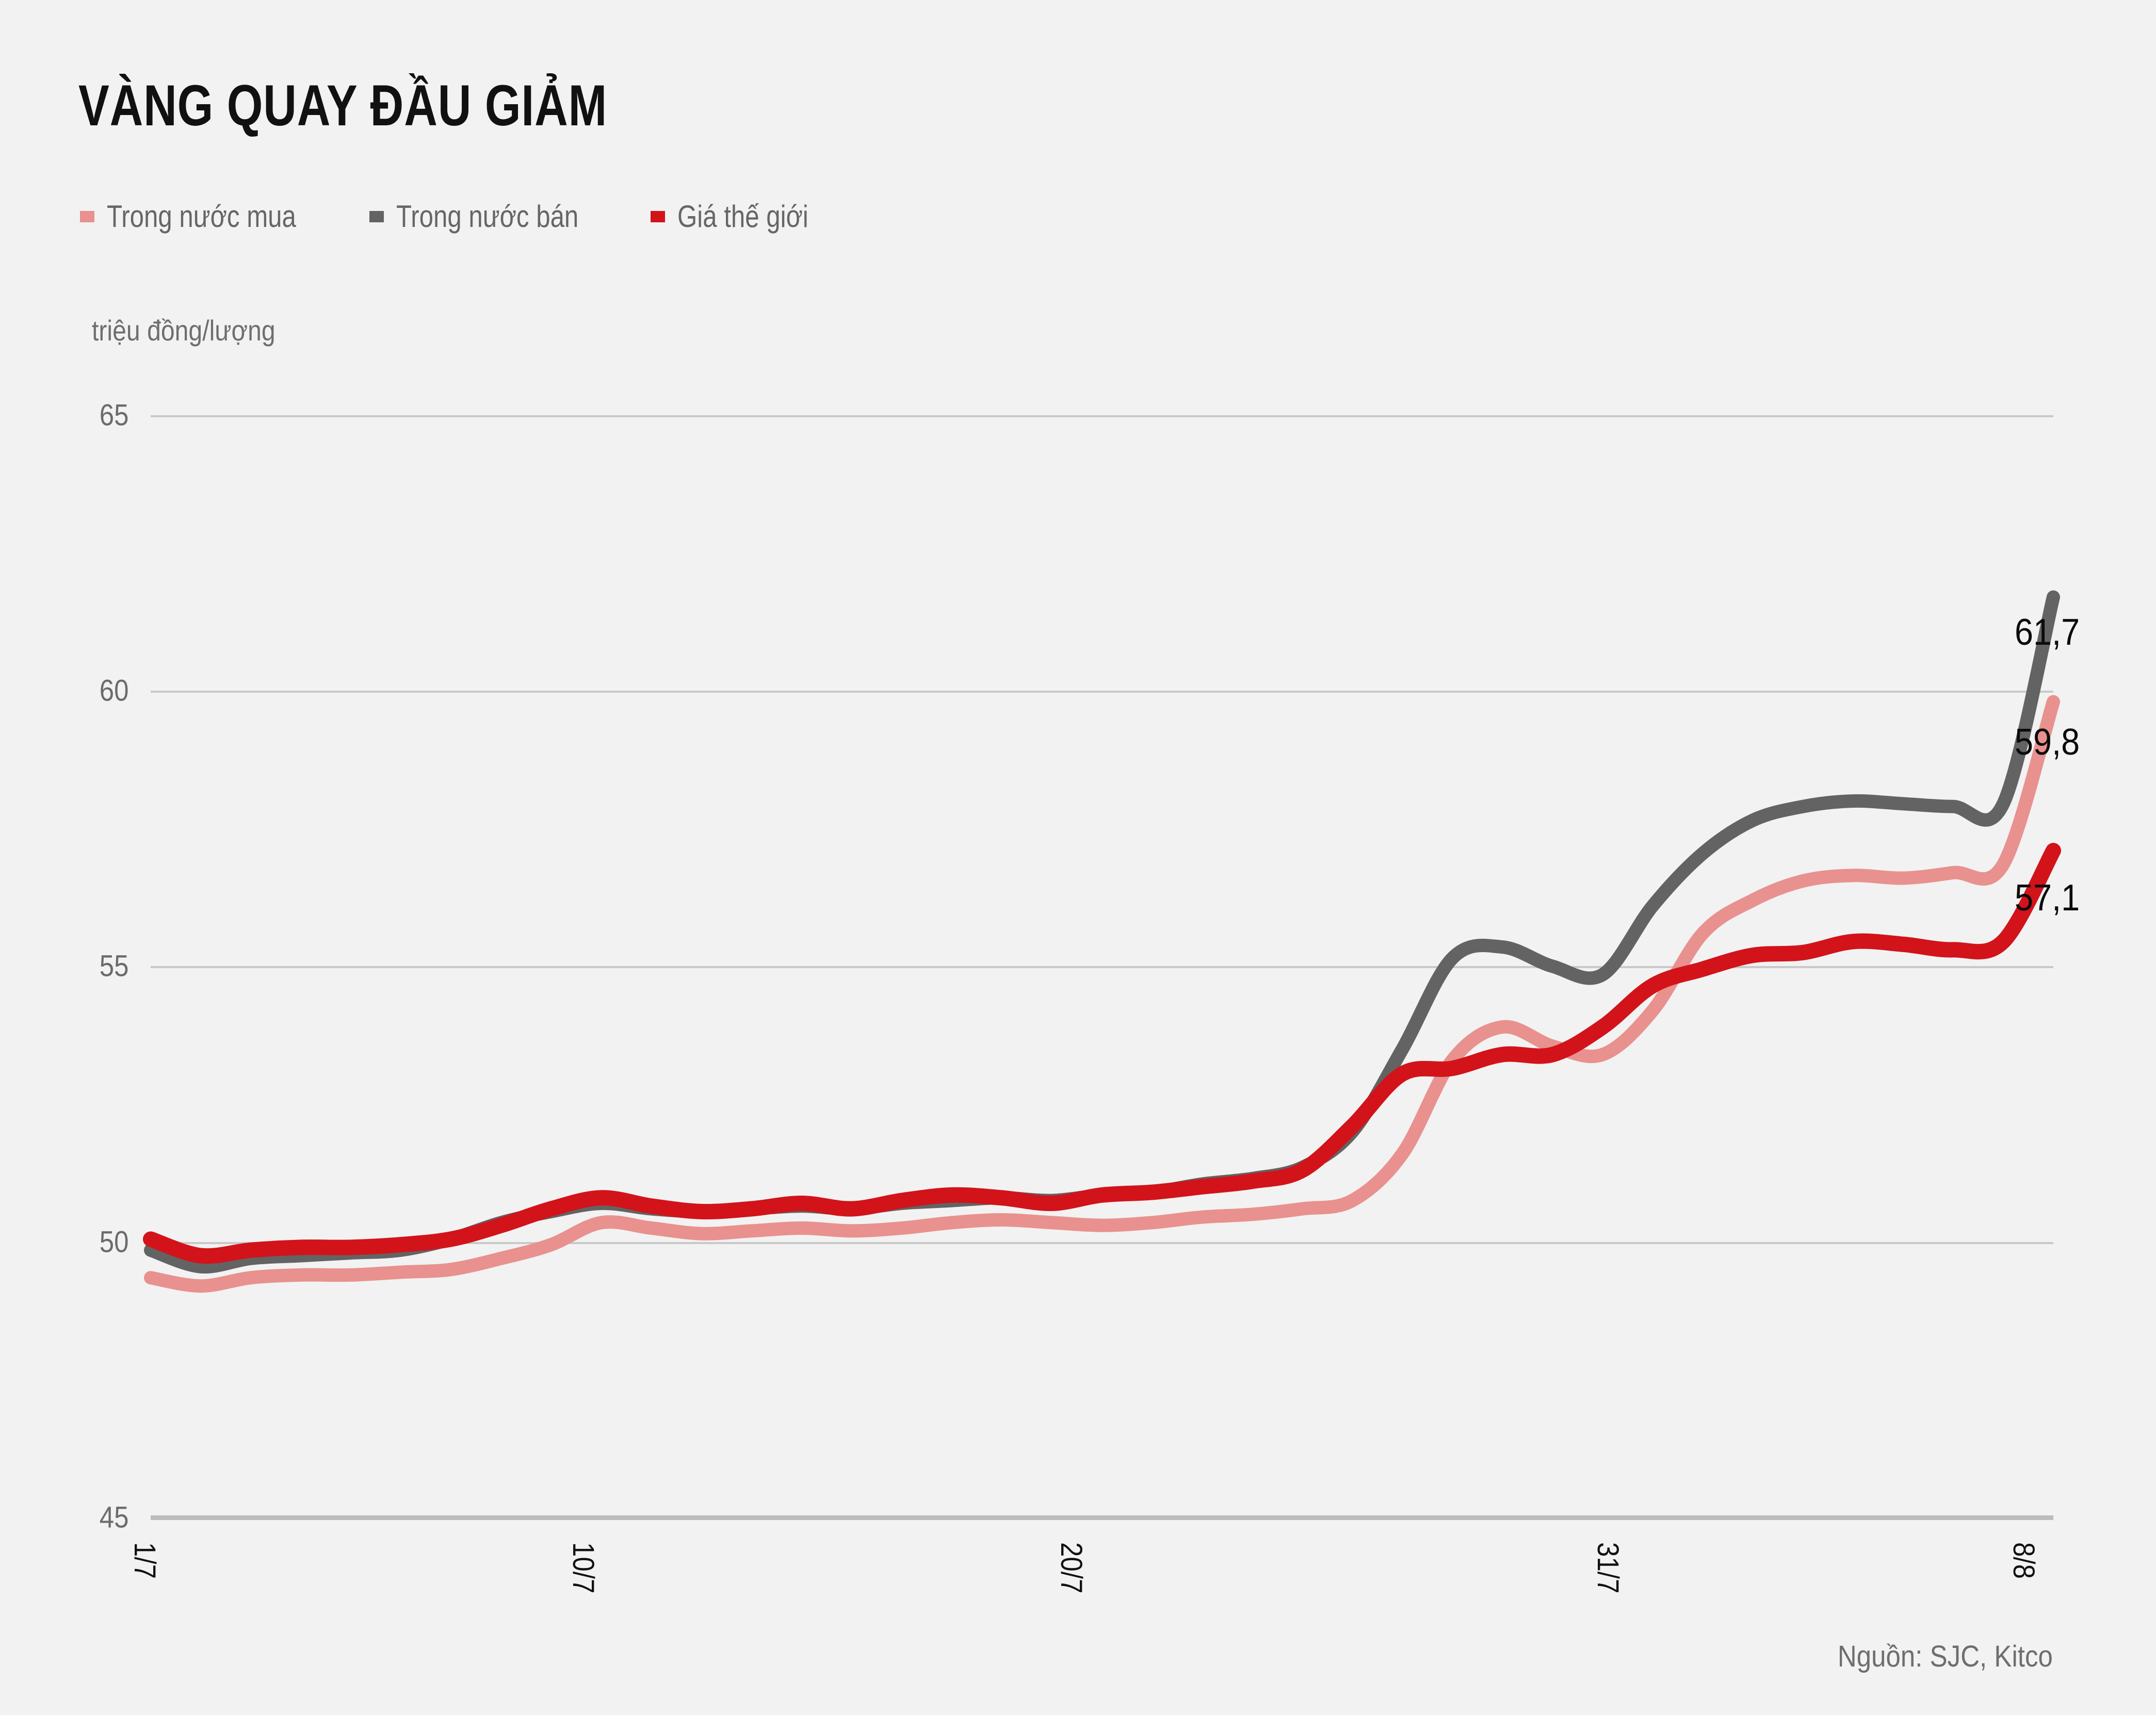 Image resolution: width=2156 pixels, height=1715 pixels. I want to click on x-tick-20-7: 20/7, so click(1071, 1568).